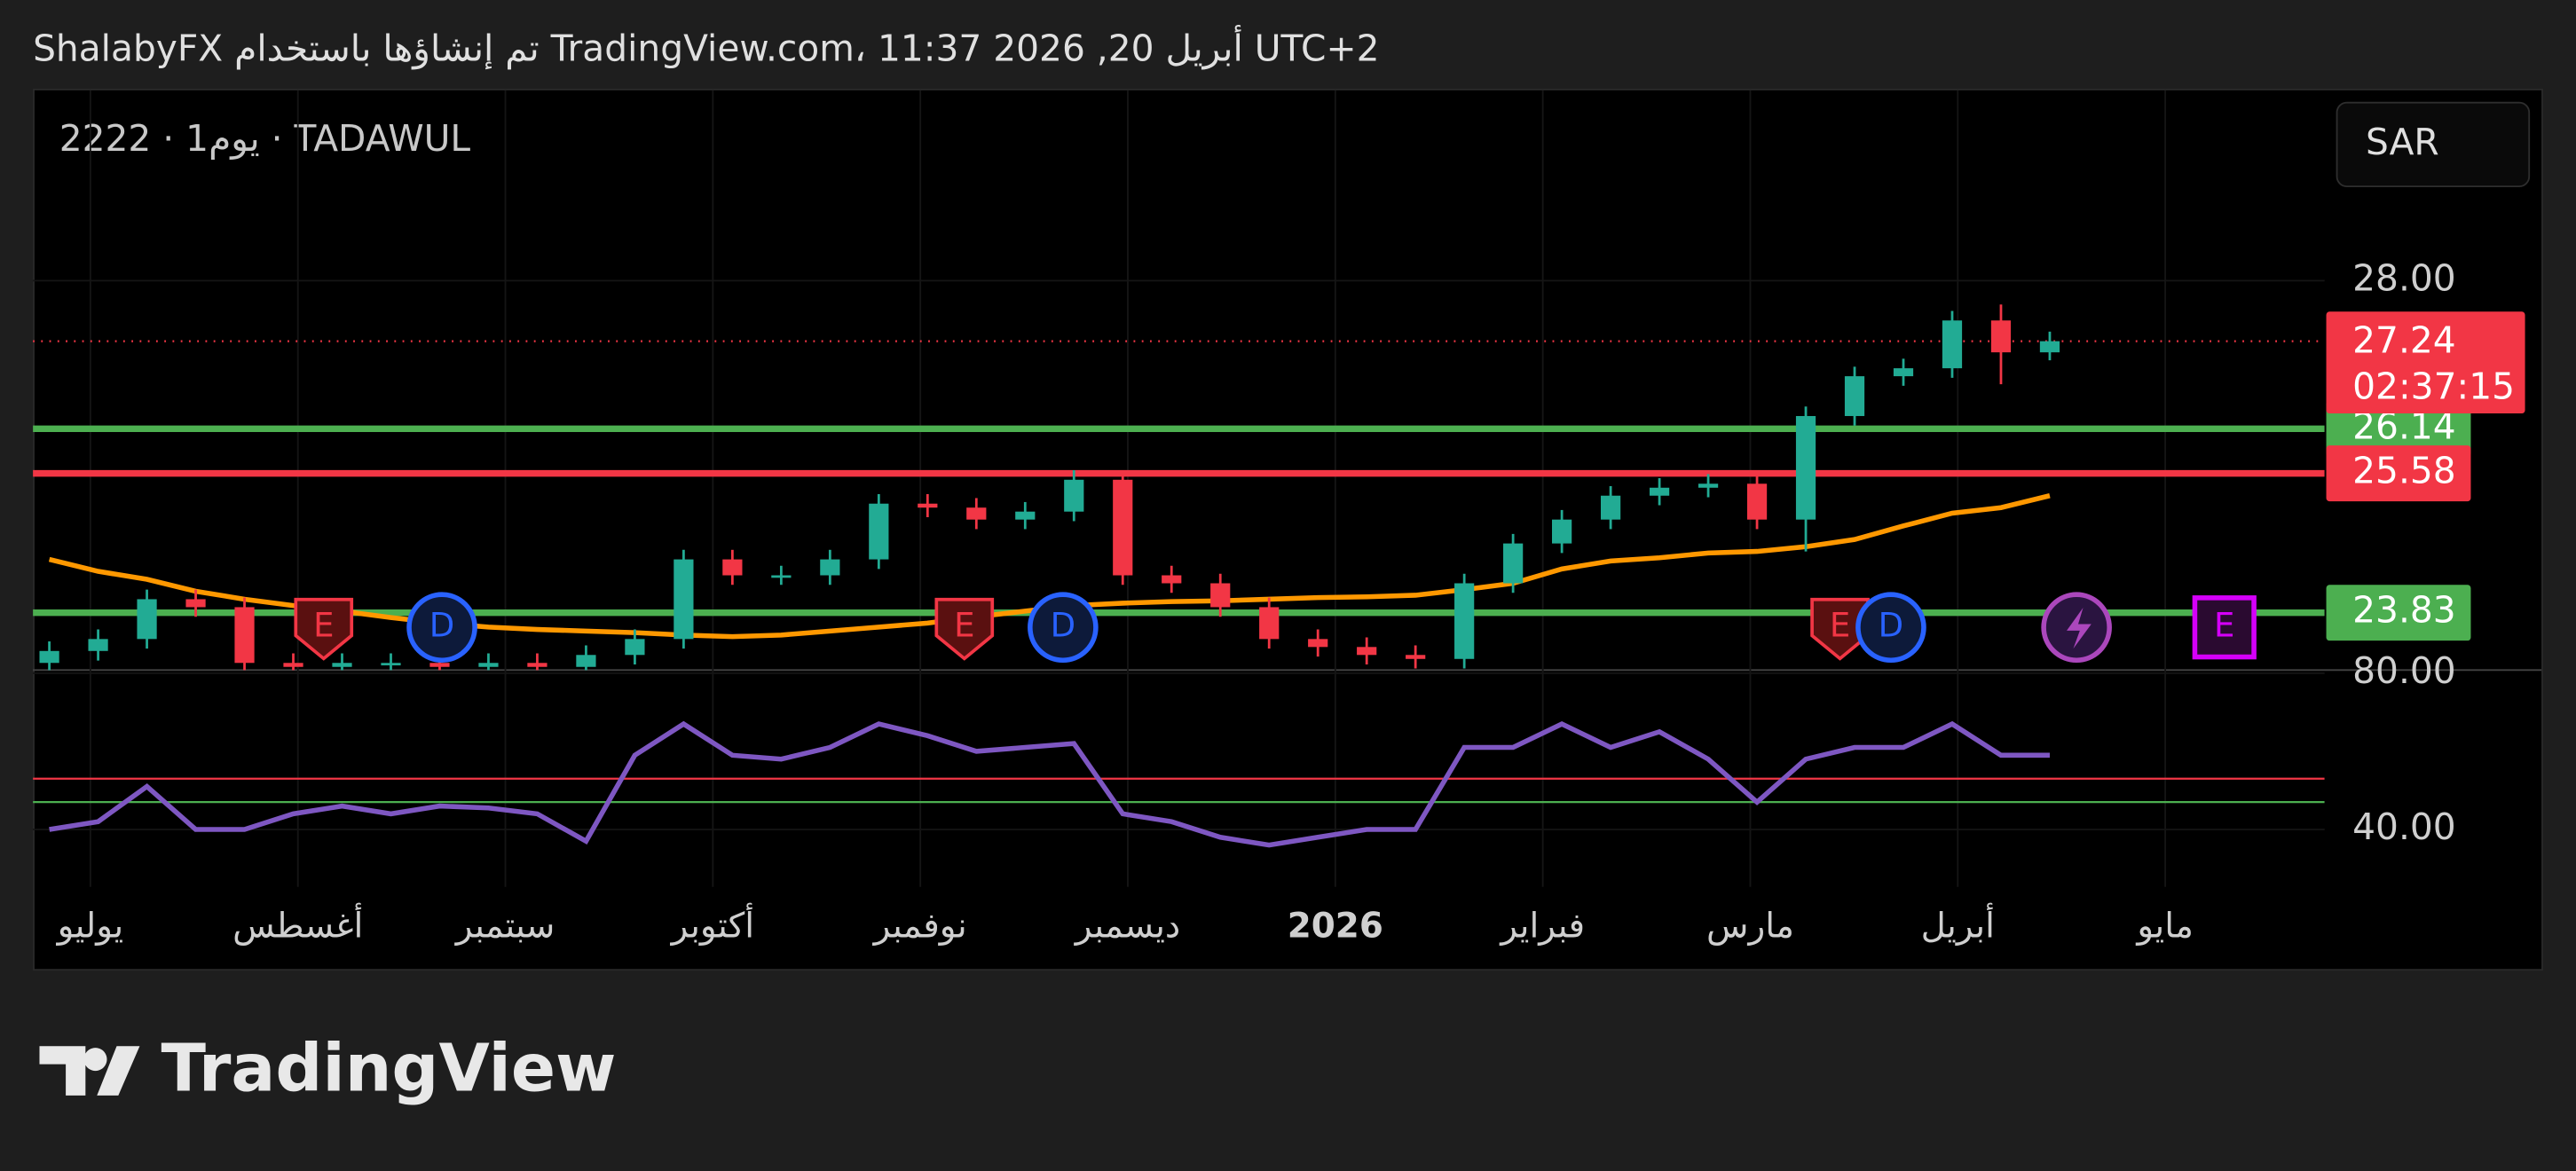 Image resolution: width=2576 pixels, height=1171 pixels. What do you see at coordinates (1750, 927) in the screenshot?
I see `x-tick-label: مارس` at bounding box center [1750, 927].